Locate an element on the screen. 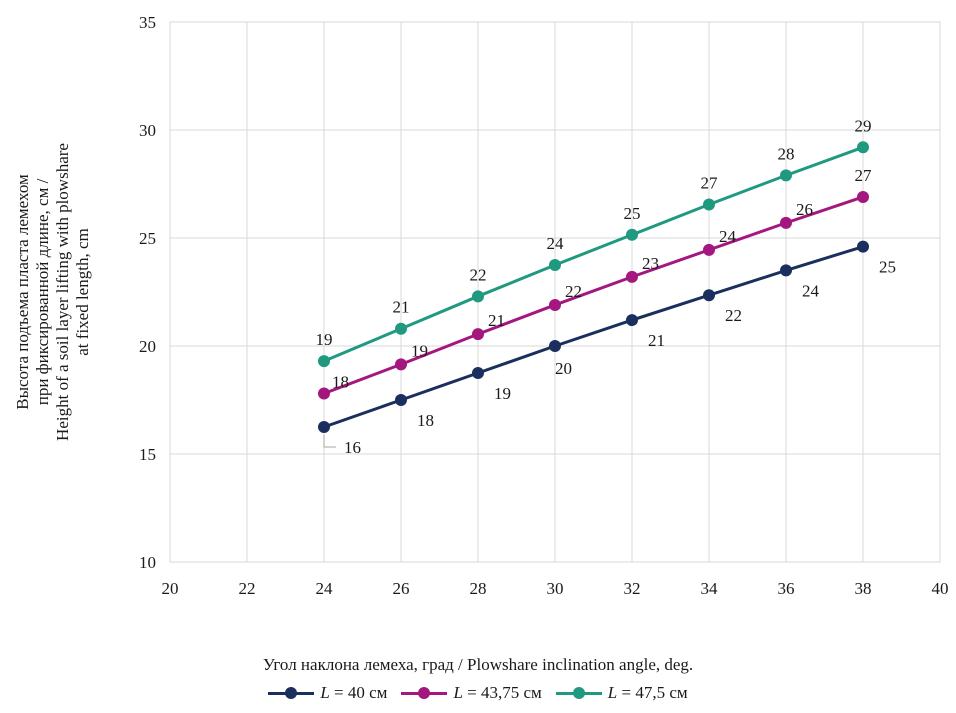 This screenshot has height=713, width=956. data-label: 23 is located at coordinates (650, 263).